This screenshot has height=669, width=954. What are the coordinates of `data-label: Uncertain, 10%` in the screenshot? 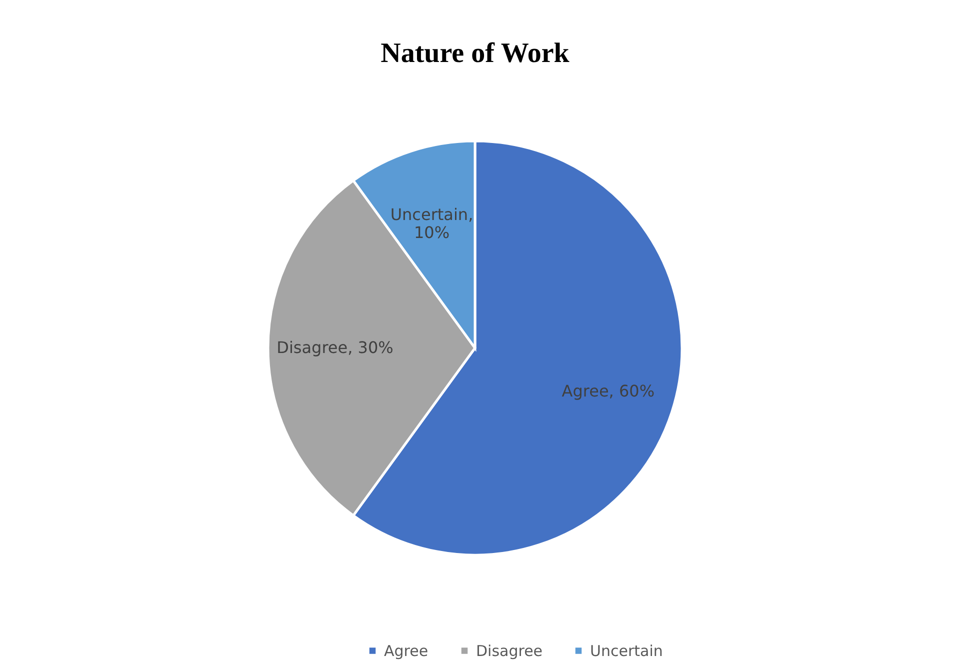 It's located at (432, 223).